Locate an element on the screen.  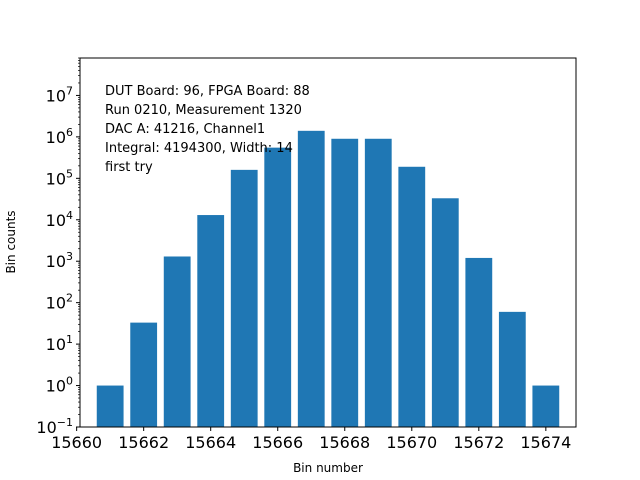
annotation-line: Integral: 4194300, Width: 14 is located at coordinates (199, 148).